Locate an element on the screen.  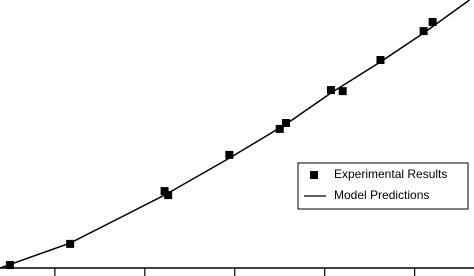
legend-marker is located at coordinates (314, 175).